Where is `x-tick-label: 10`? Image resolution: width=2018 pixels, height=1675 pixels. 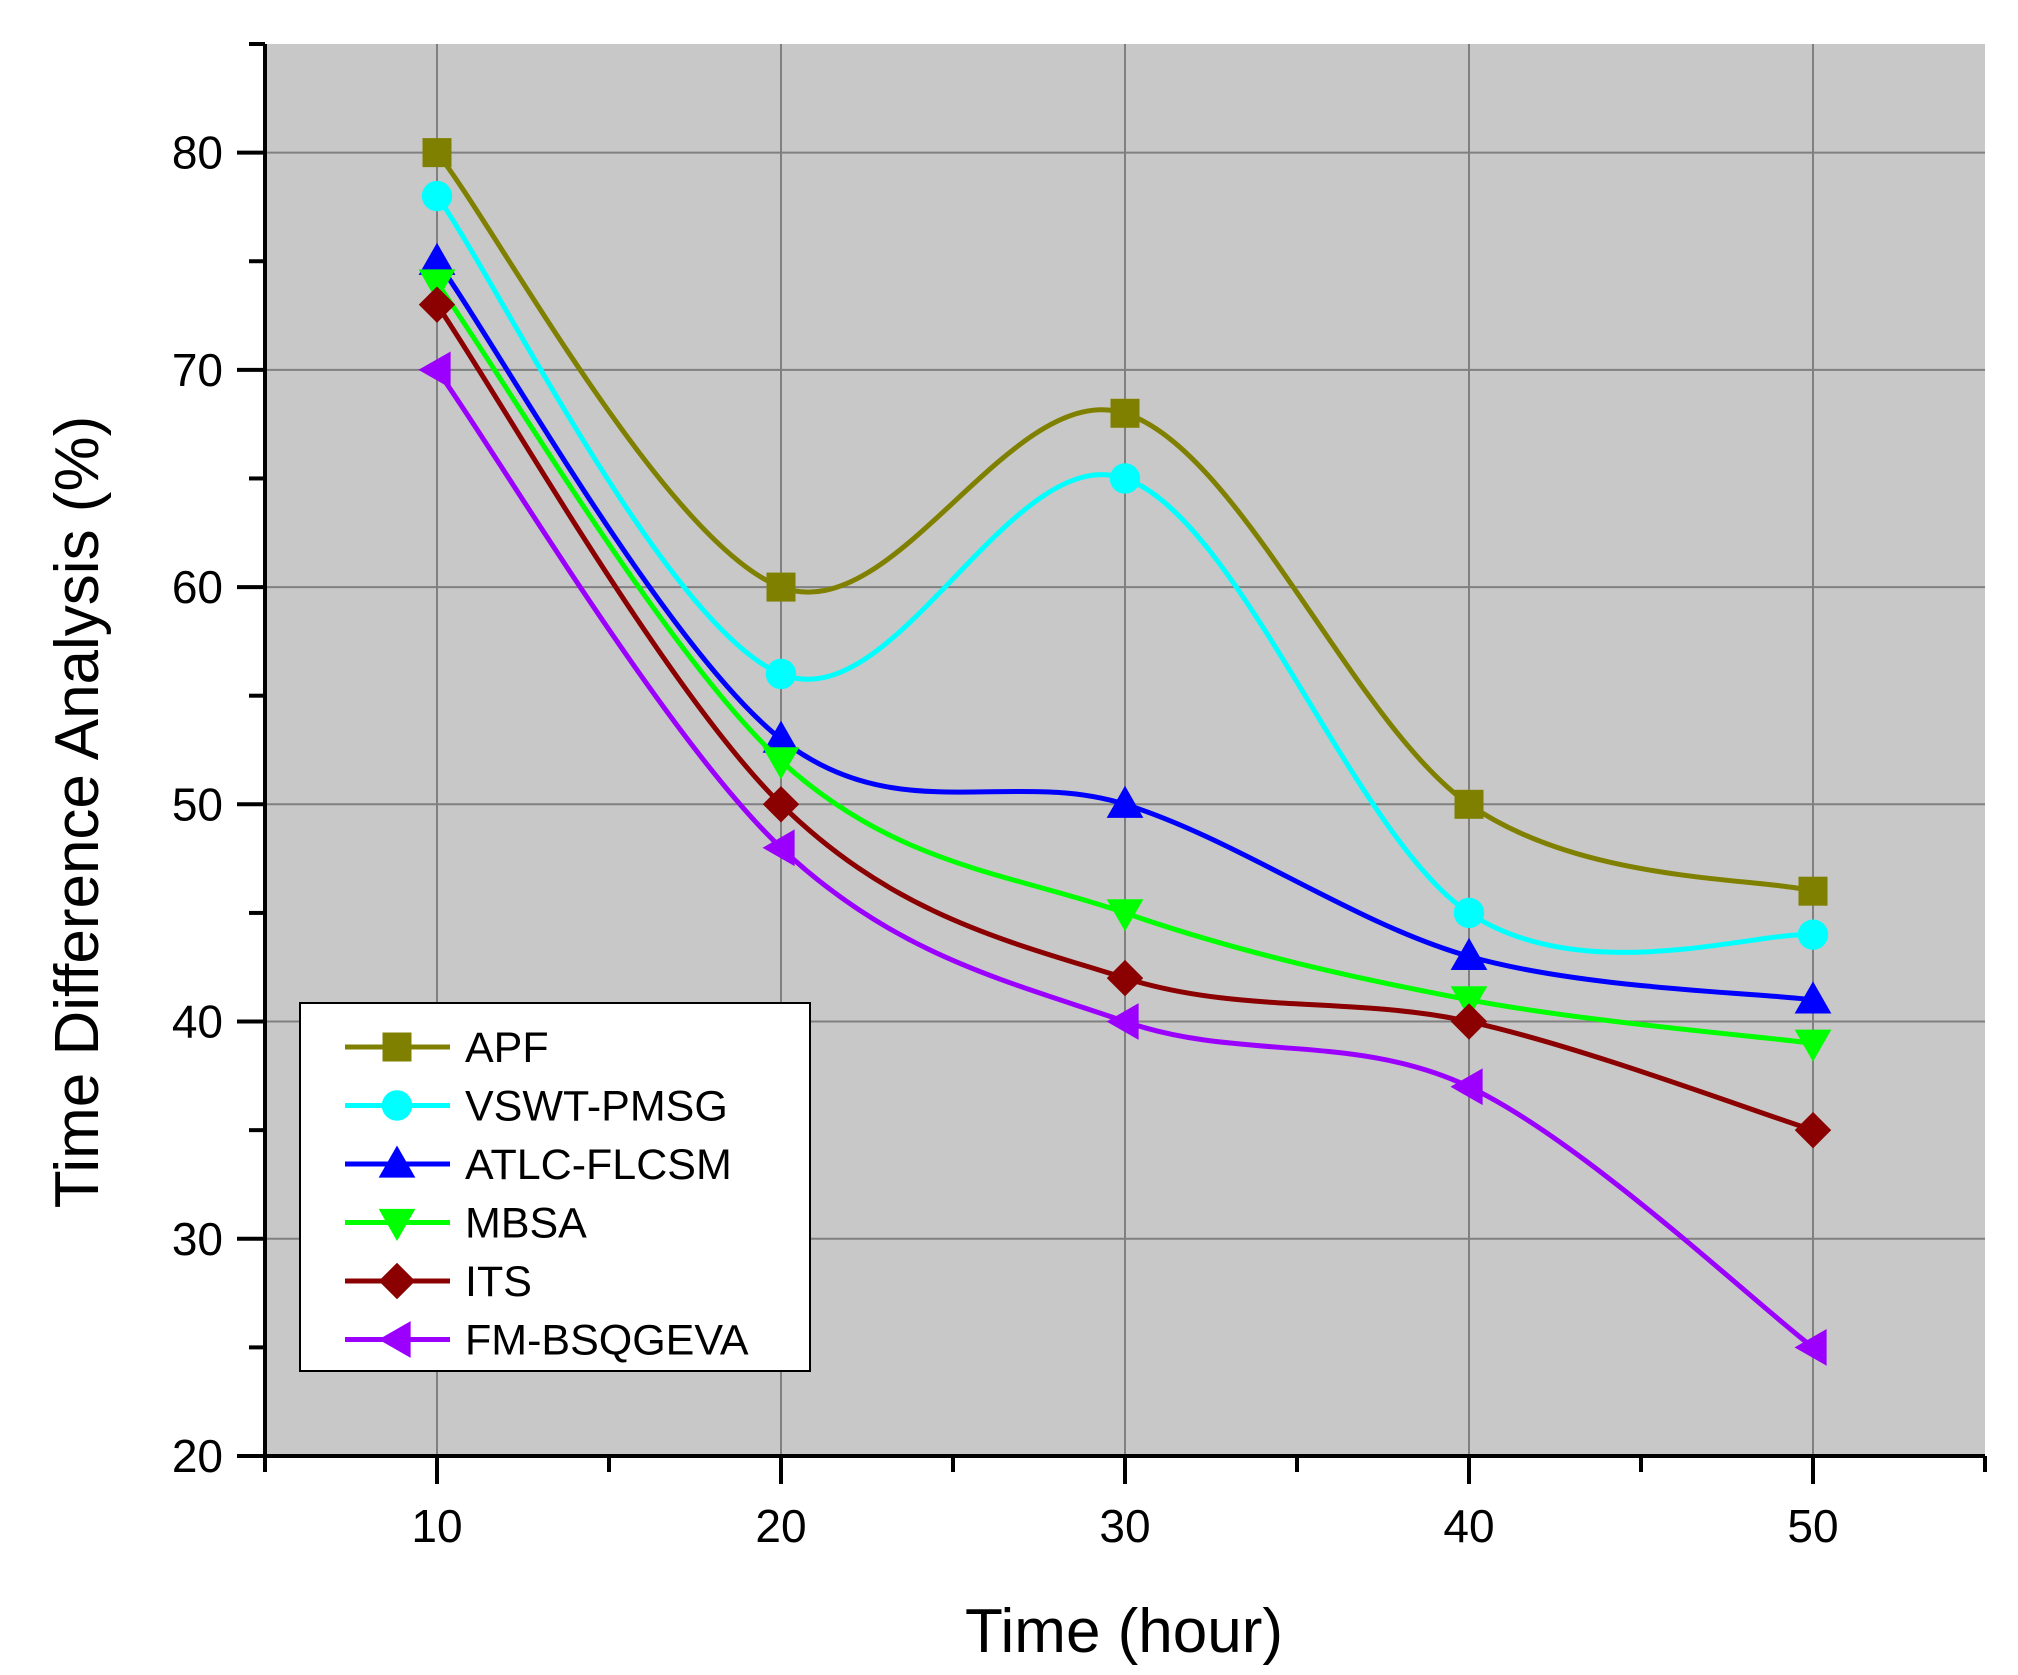
x-tick-label: 10 is located at coordinates (436, 1526).